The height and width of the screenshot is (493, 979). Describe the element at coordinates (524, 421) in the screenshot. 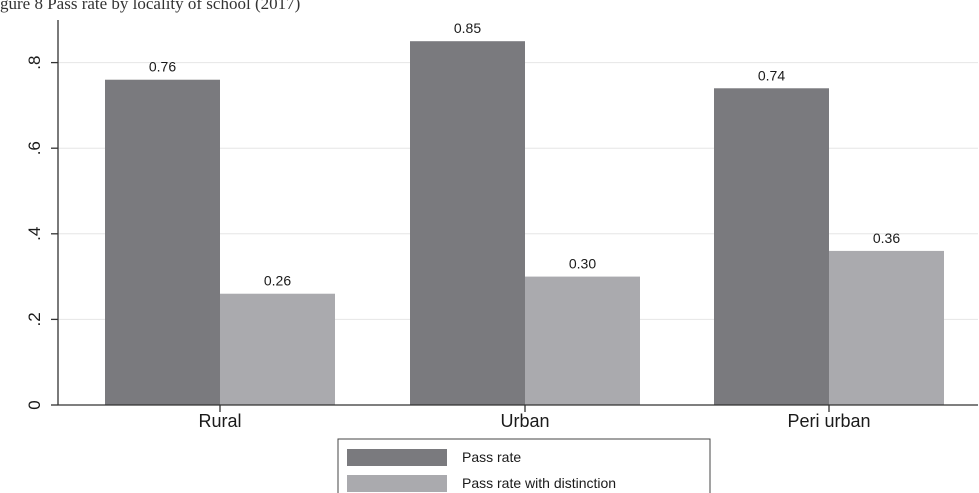

I see `x-tick-label: Urban` at that location.